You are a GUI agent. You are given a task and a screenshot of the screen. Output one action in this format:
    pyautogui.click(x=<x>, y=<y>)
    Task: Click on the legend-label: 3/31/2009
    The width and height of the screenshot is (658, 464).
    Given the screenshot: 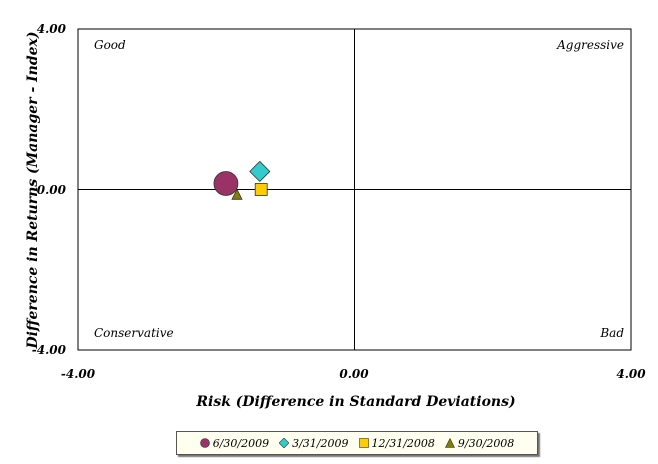 What is the action you would take?
    pyautogui.click(x=320, y=443)
    